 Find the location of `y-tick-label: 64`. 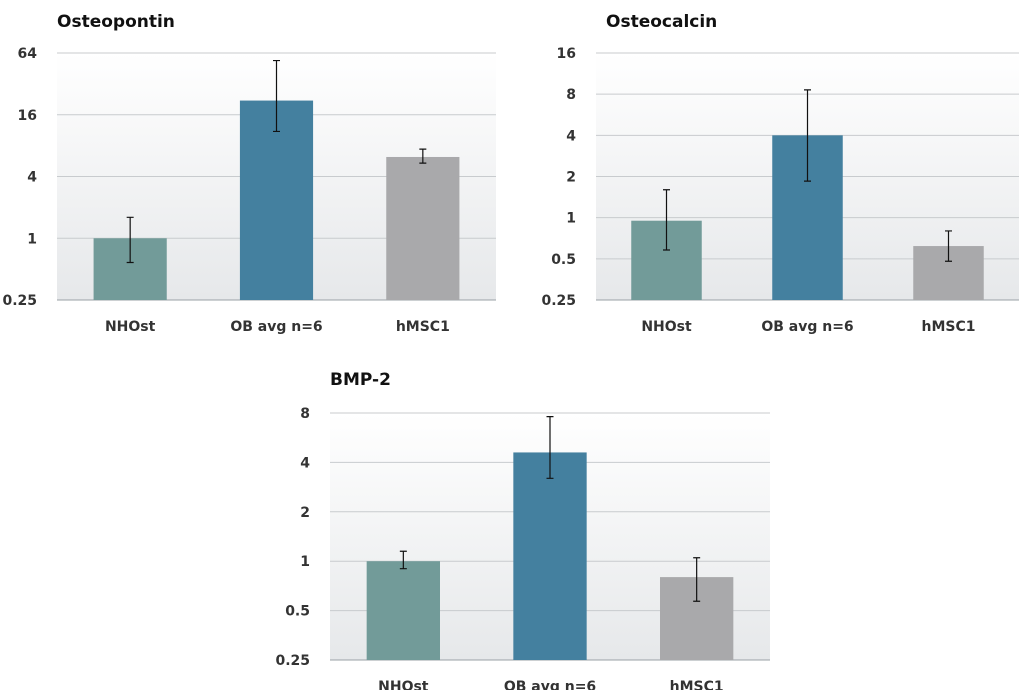

y-tick-label: 64 is located at coordinates (28, 54).